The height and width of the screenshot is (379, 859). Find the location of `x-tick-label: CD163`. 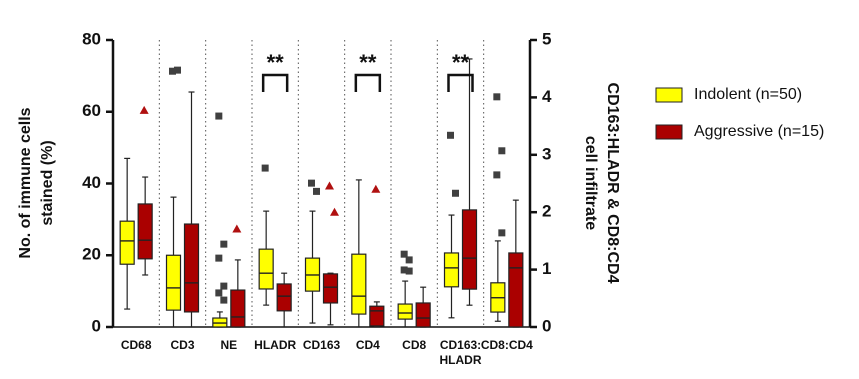

x-tick-label: CD163 is located at coordinates (322, 345).